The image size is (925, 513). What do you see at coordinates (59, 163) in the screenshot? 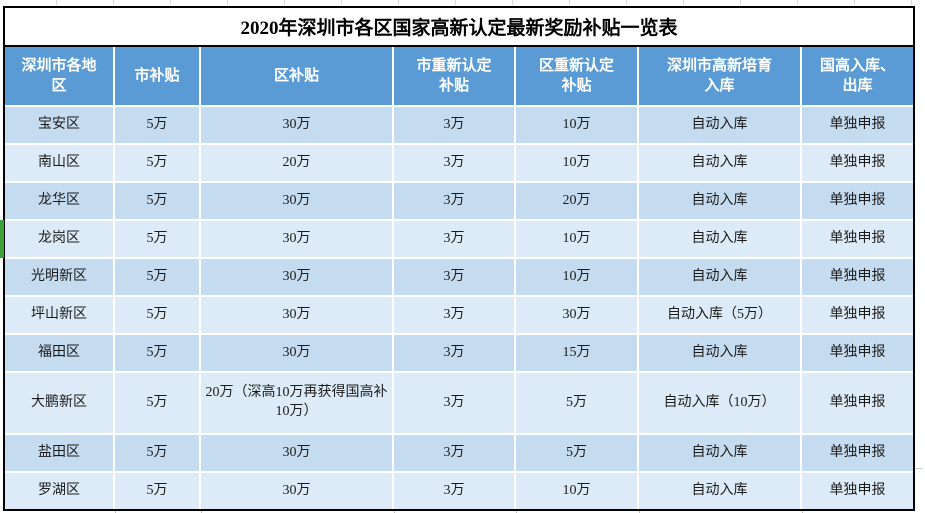
I see `district-cell: 南山区` at bounding box center [59, 163].